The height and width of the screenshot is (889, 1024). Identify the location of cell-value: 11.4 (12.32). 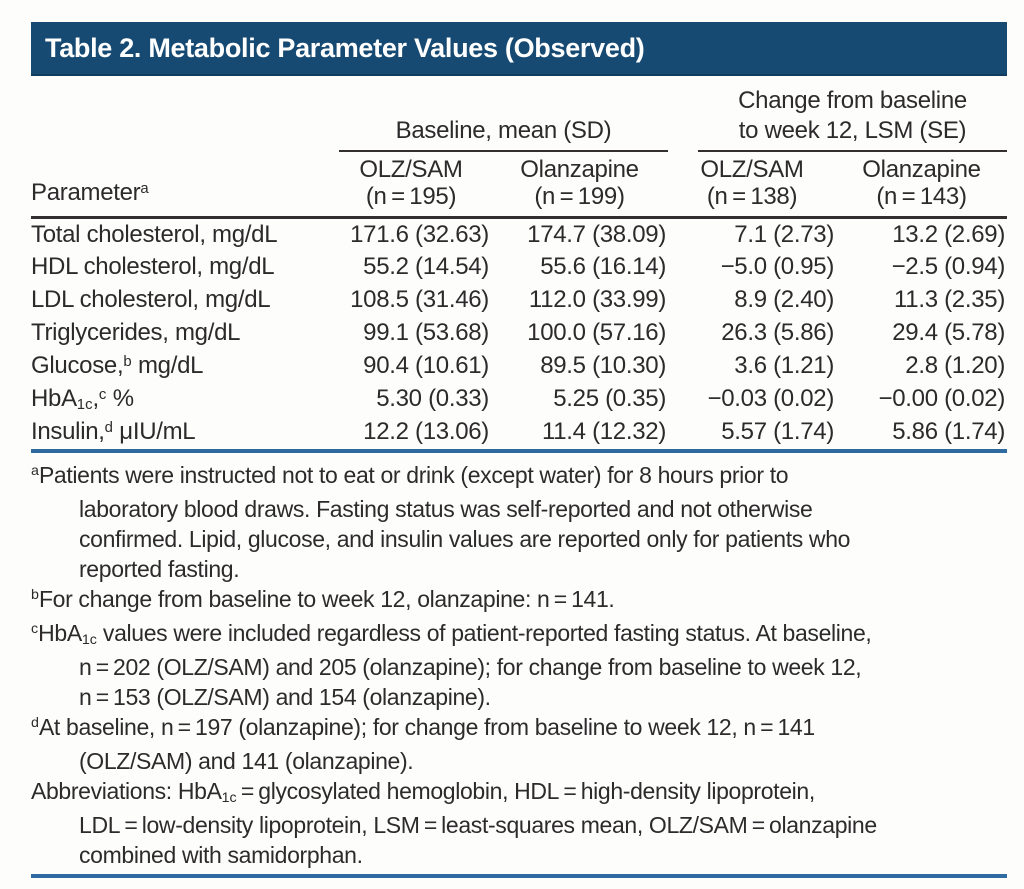
(604, 431).